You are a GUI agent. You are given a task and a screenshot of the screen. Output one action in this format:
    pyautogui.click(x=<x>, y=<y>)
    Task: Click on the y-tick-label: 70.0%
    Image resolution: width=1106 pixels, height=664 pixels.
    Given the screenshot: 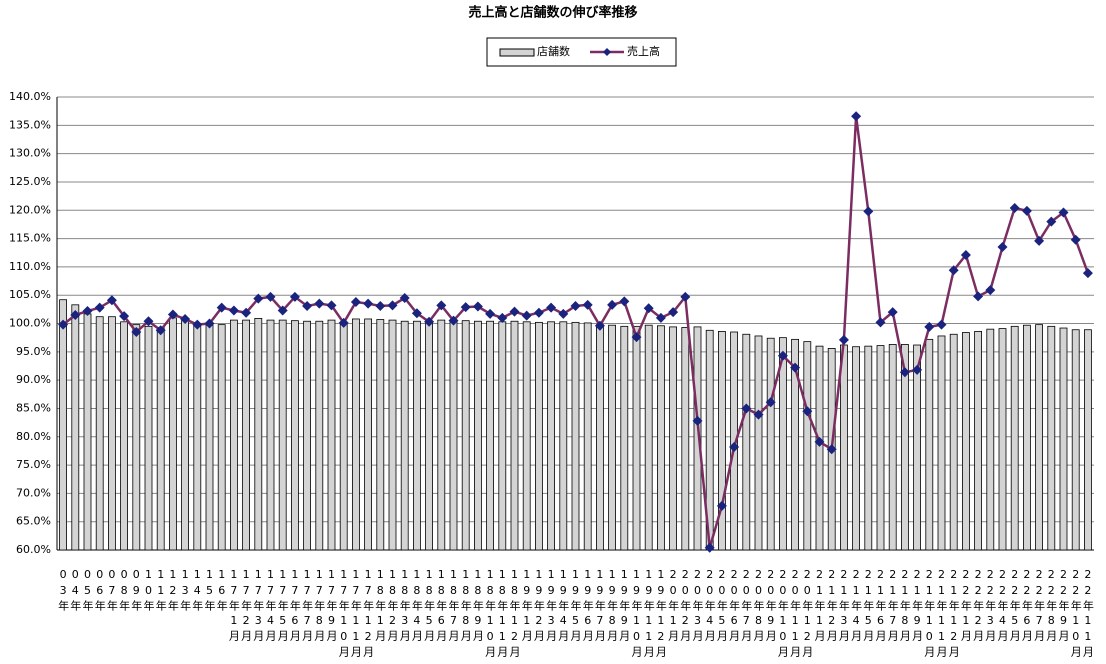 What is the action you would take?
    pyautogui.click(x=33, y=492)
    